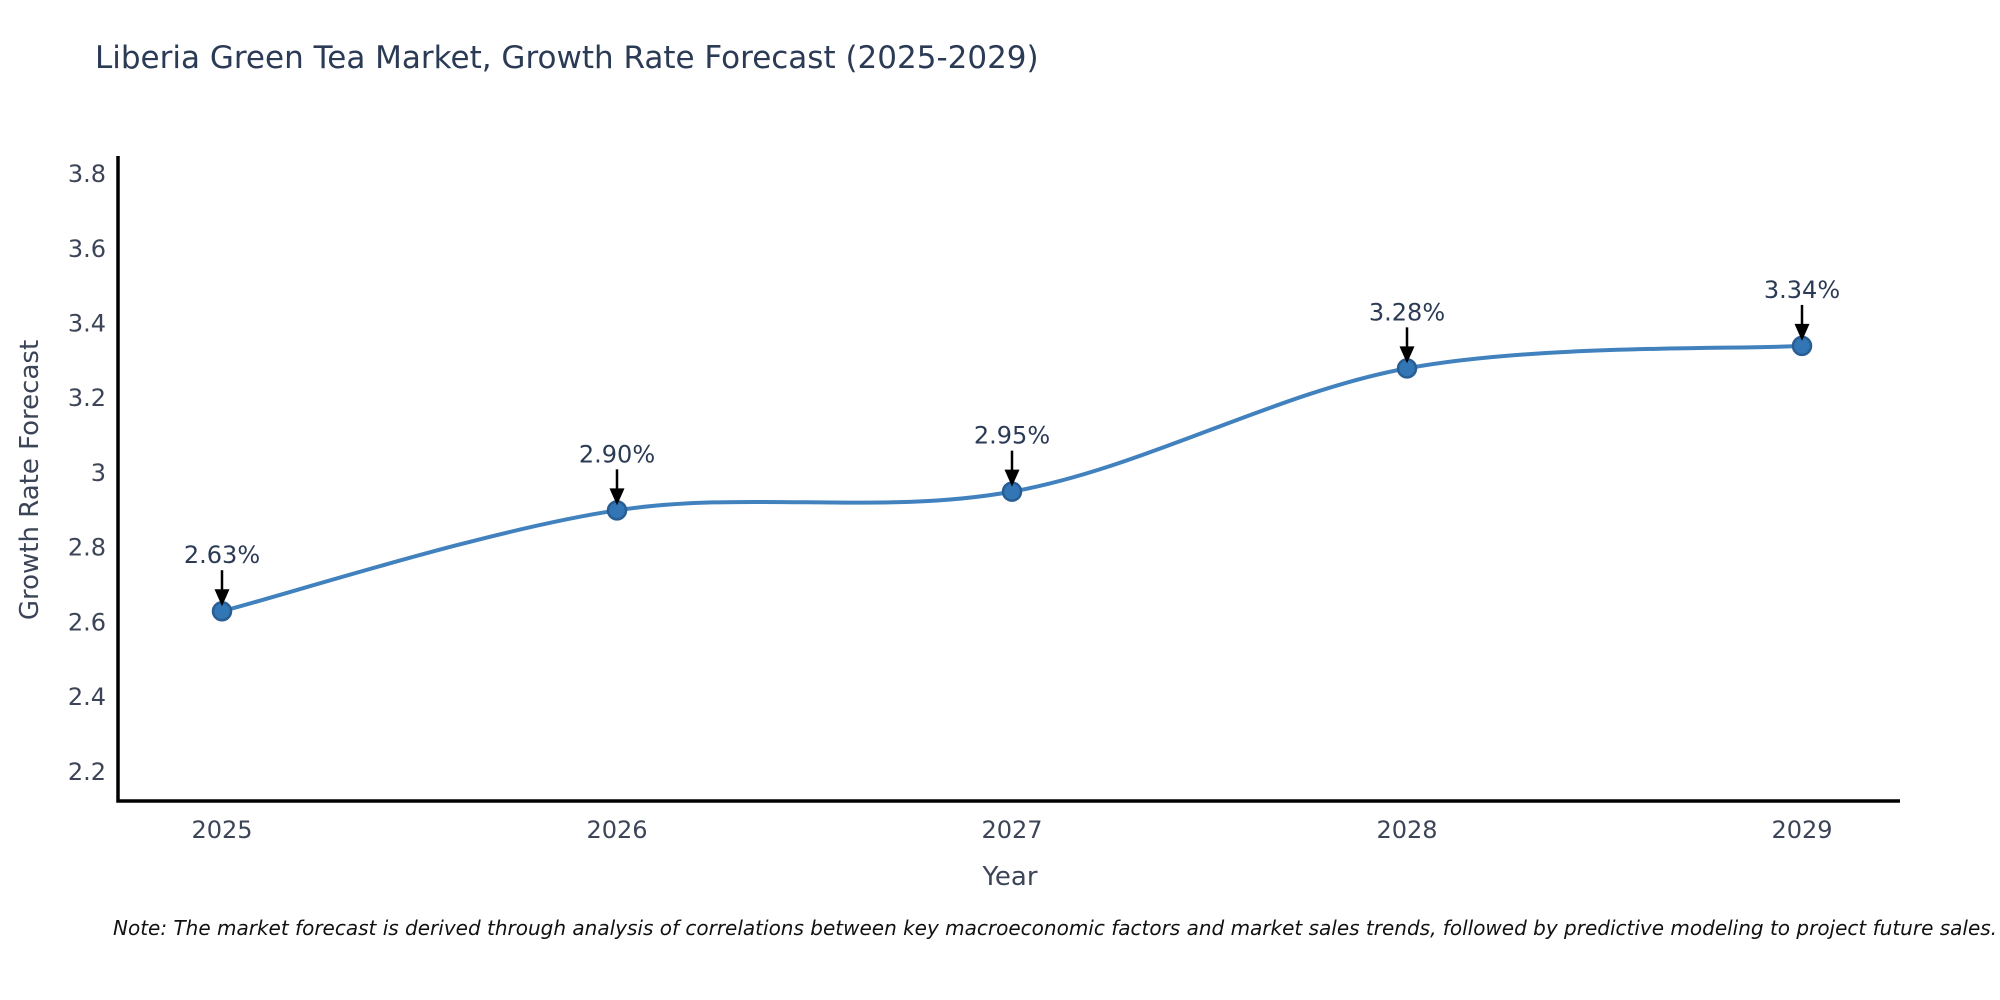  I want to click on data-point-group: 2.63%, so click(222, 581).